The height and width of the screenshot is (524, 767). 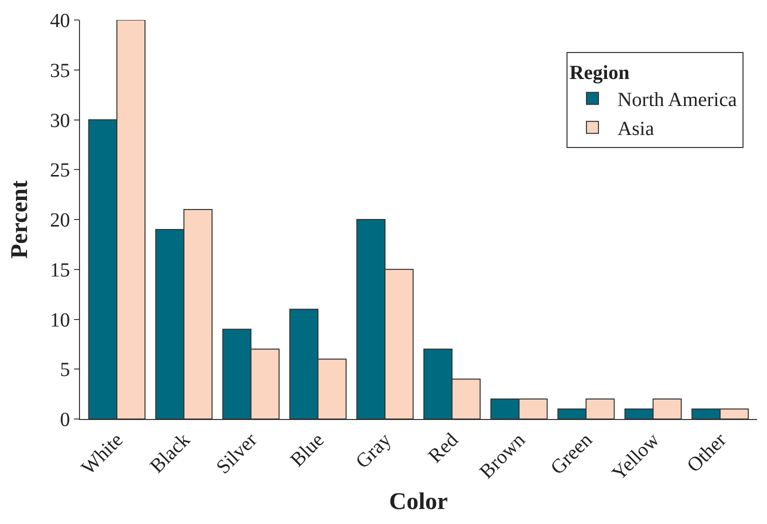 I want to click on legend-label: Asia, so click(x=635, y=129).